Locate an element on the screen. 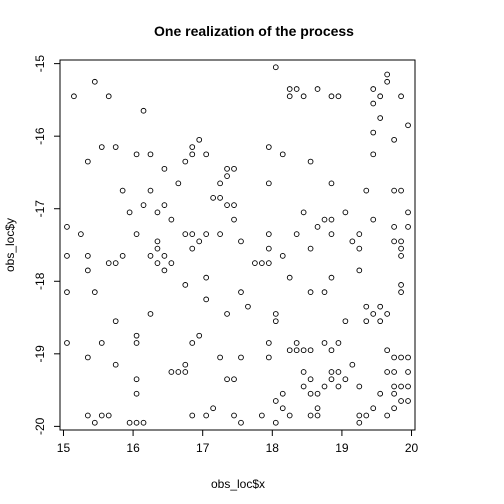 This screenshot has width=504, height=504. y-tick-label: -20 is located at coordinates (40, 426).